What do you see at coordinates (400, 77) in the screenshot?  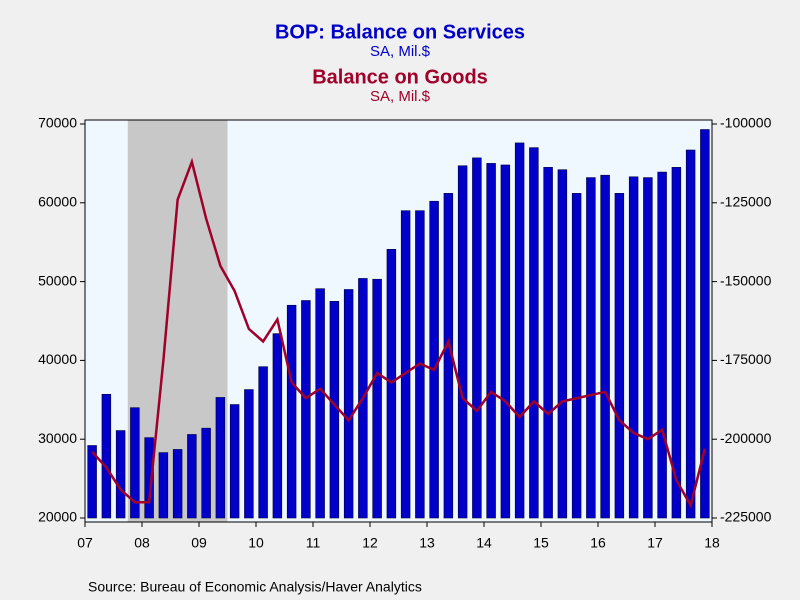 I see `title-goods: Balance on Goods` at bounding box center [400, 77].